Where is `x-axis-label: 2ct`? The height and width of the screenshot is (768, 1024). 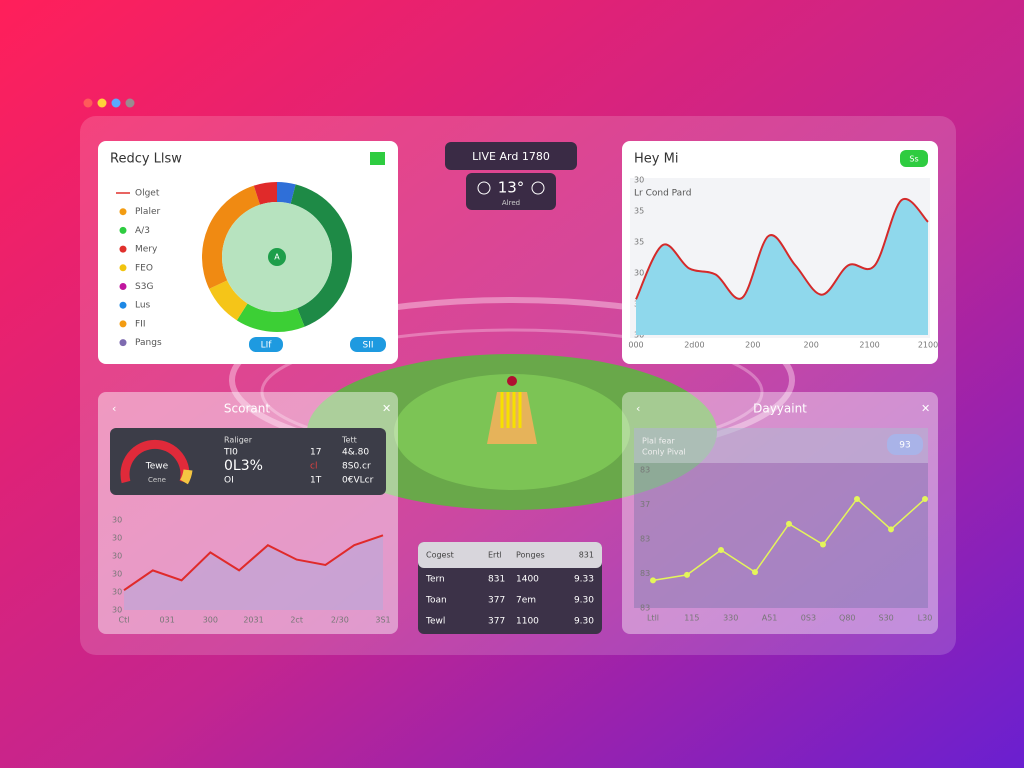
x-axis-label: 2ct is located at coordinates (296, 620).